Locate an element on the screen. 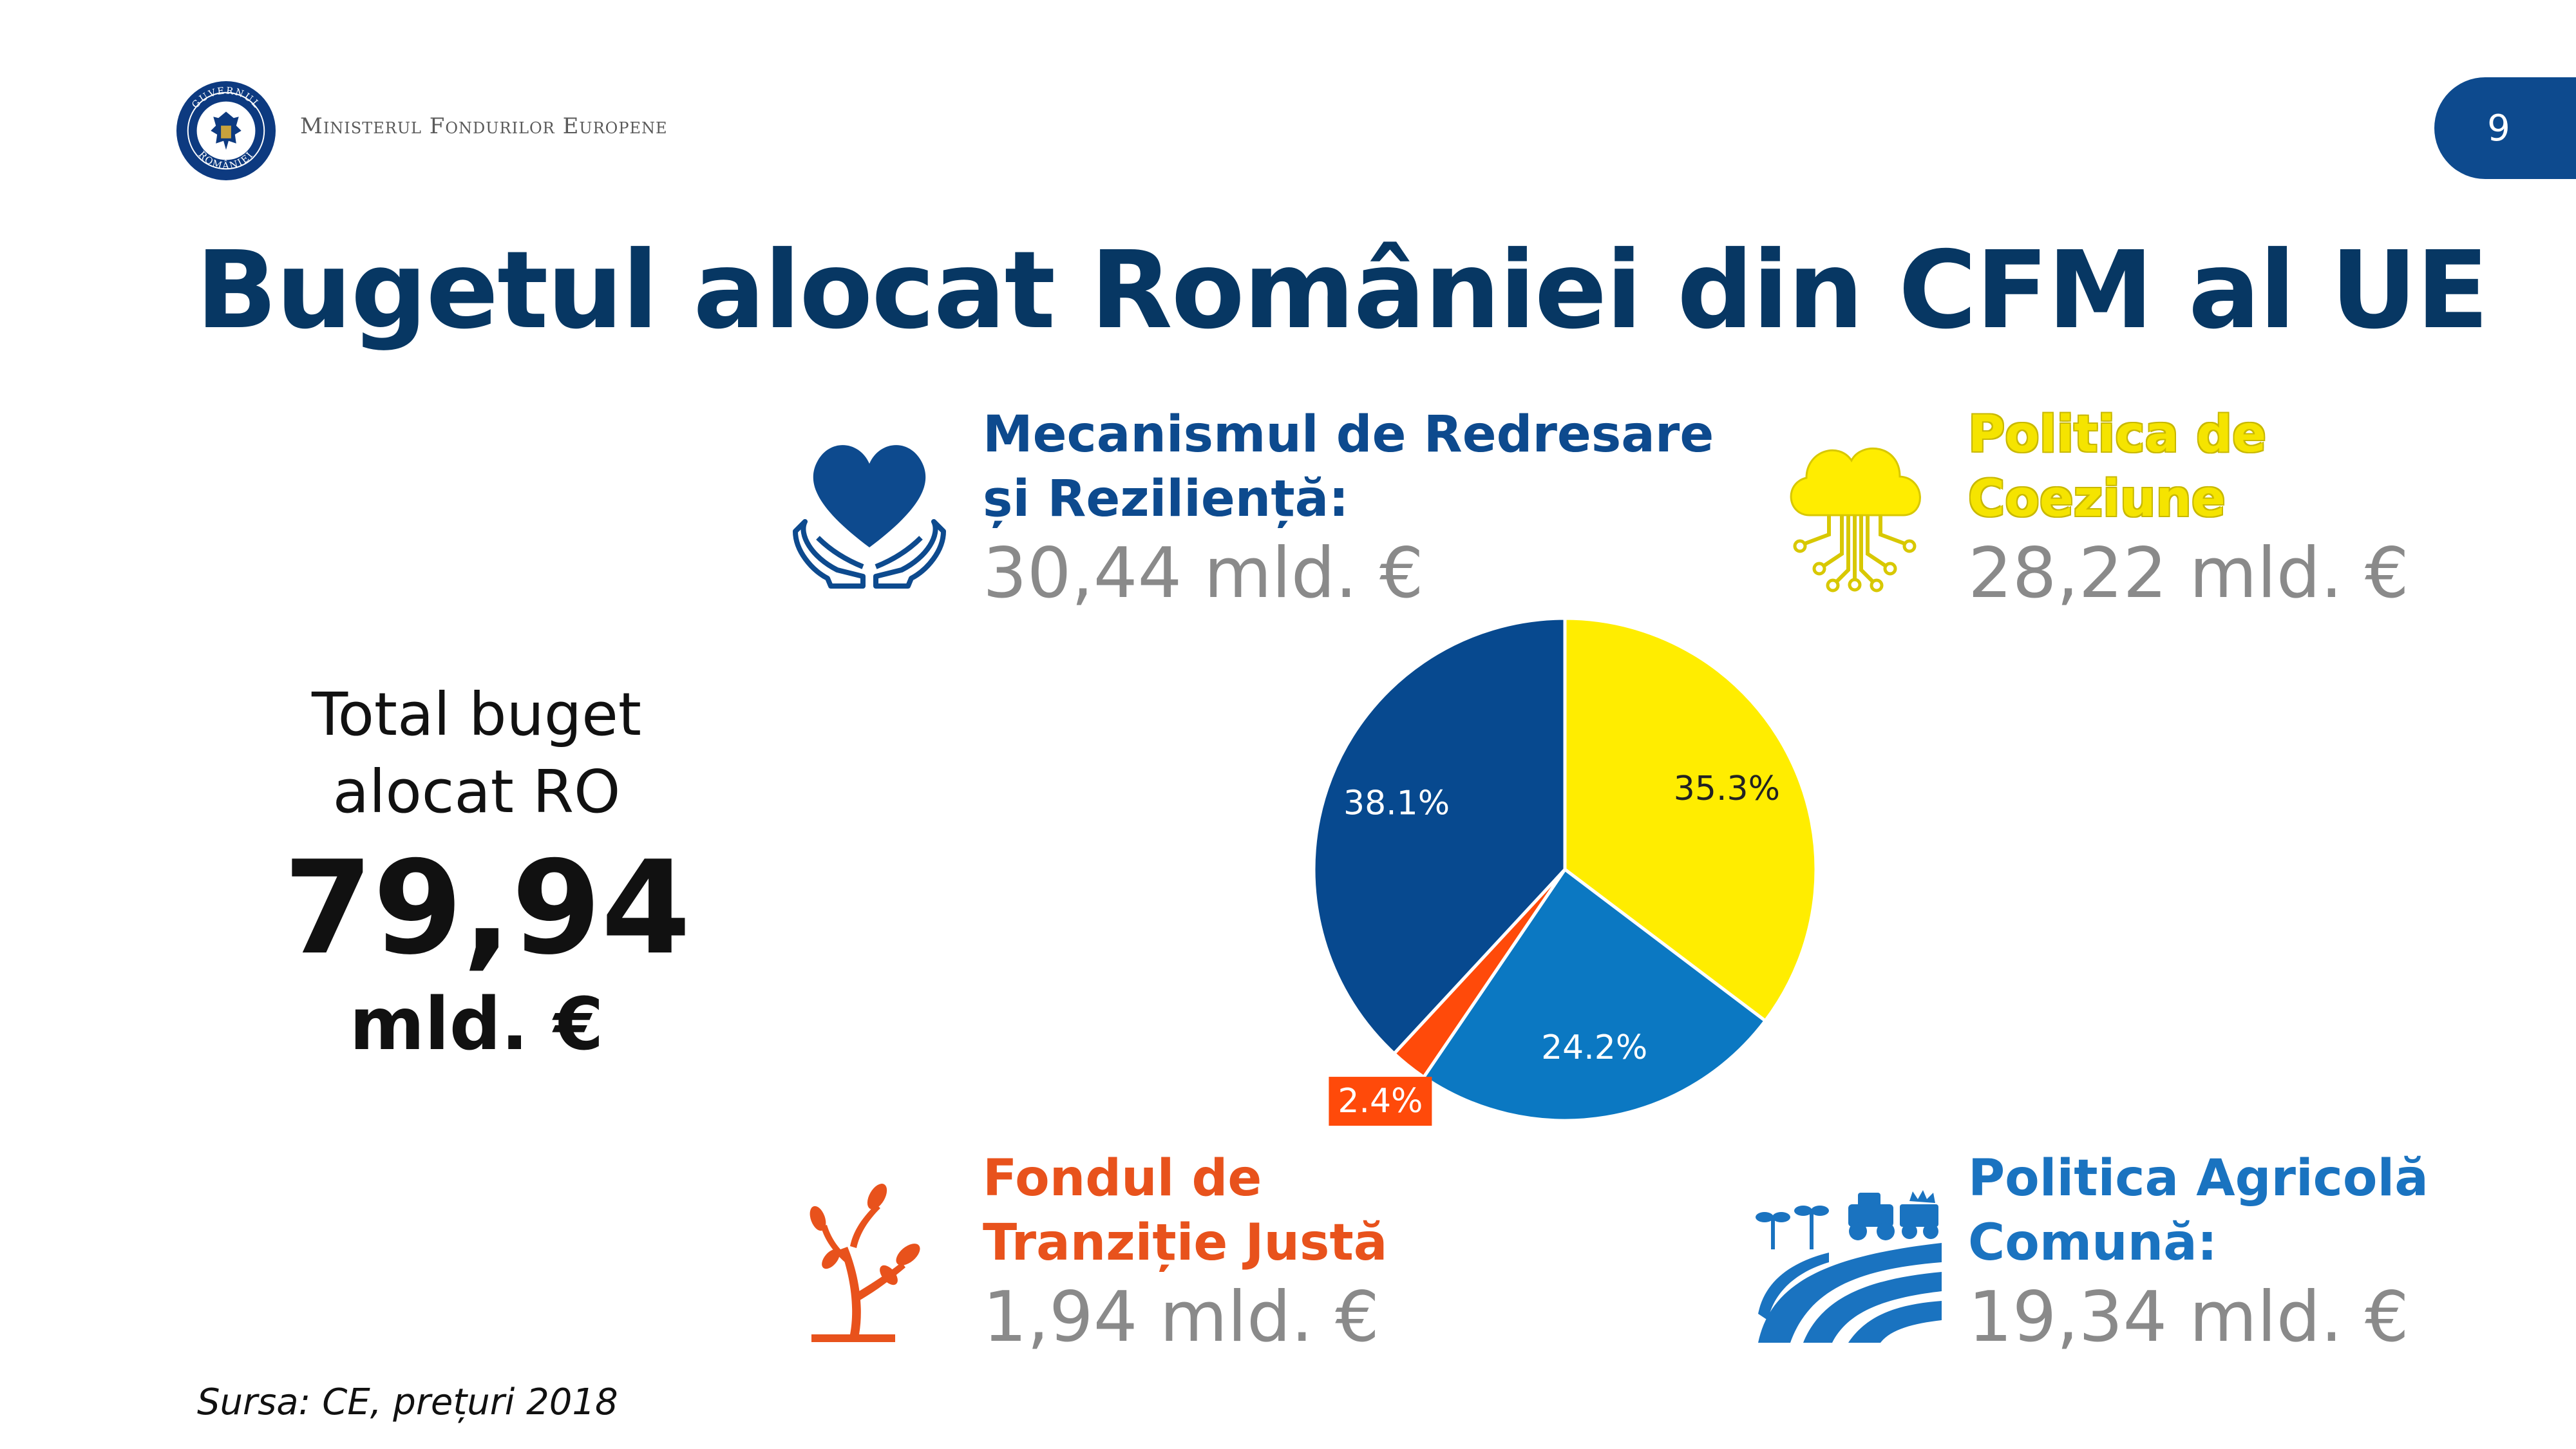 The height and width of the screenshot is (1449, 2576). pie-data-label: 35.3% is located at coordinates (1727, 789).